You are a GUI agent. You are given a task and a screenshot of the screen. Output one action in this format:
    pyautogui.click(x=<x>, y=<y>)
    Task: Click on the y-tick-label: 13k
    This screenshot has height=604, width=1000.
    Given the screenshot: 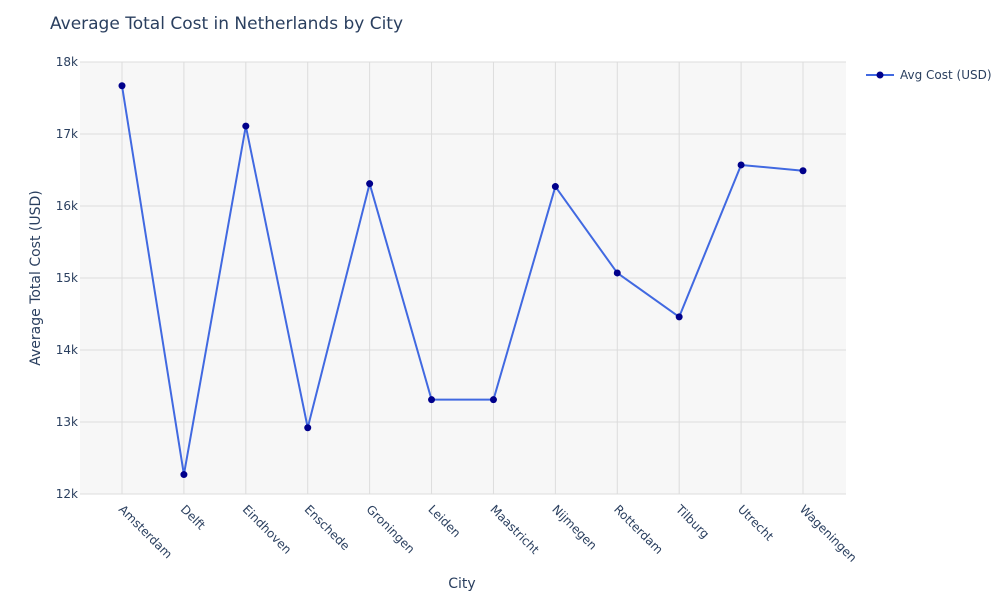 What is the action you would take?
    pyautogui.click(x=67, y=422)
    